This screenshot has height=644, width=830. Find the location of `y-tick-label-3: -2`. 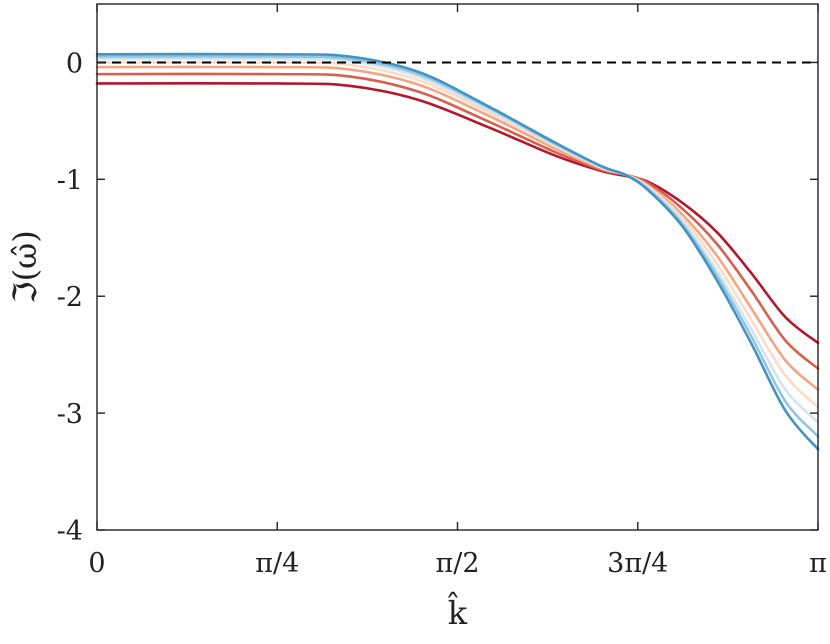

y-tick-label-3: -2 is located at coordinates (70, 297).